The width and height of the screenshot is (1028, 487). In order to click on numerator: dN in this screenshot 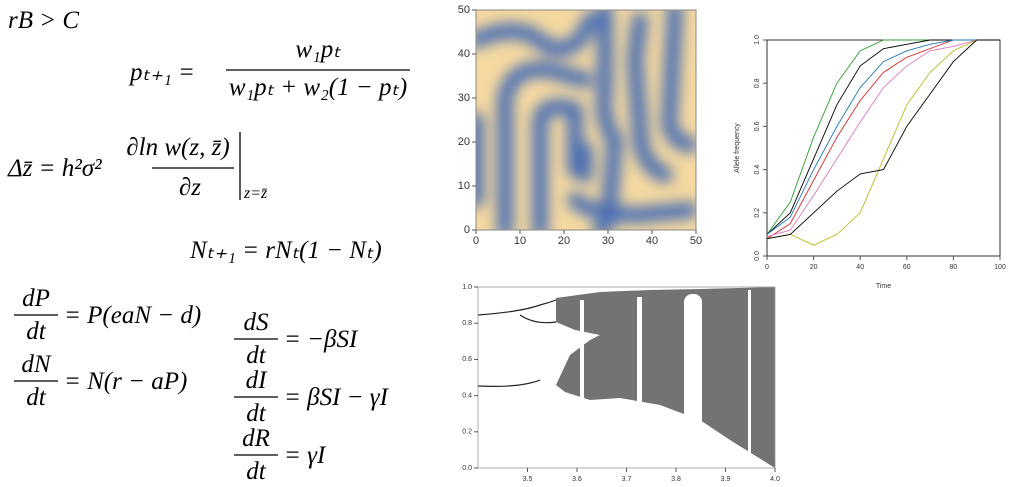, I will do `click(36, 364)`.